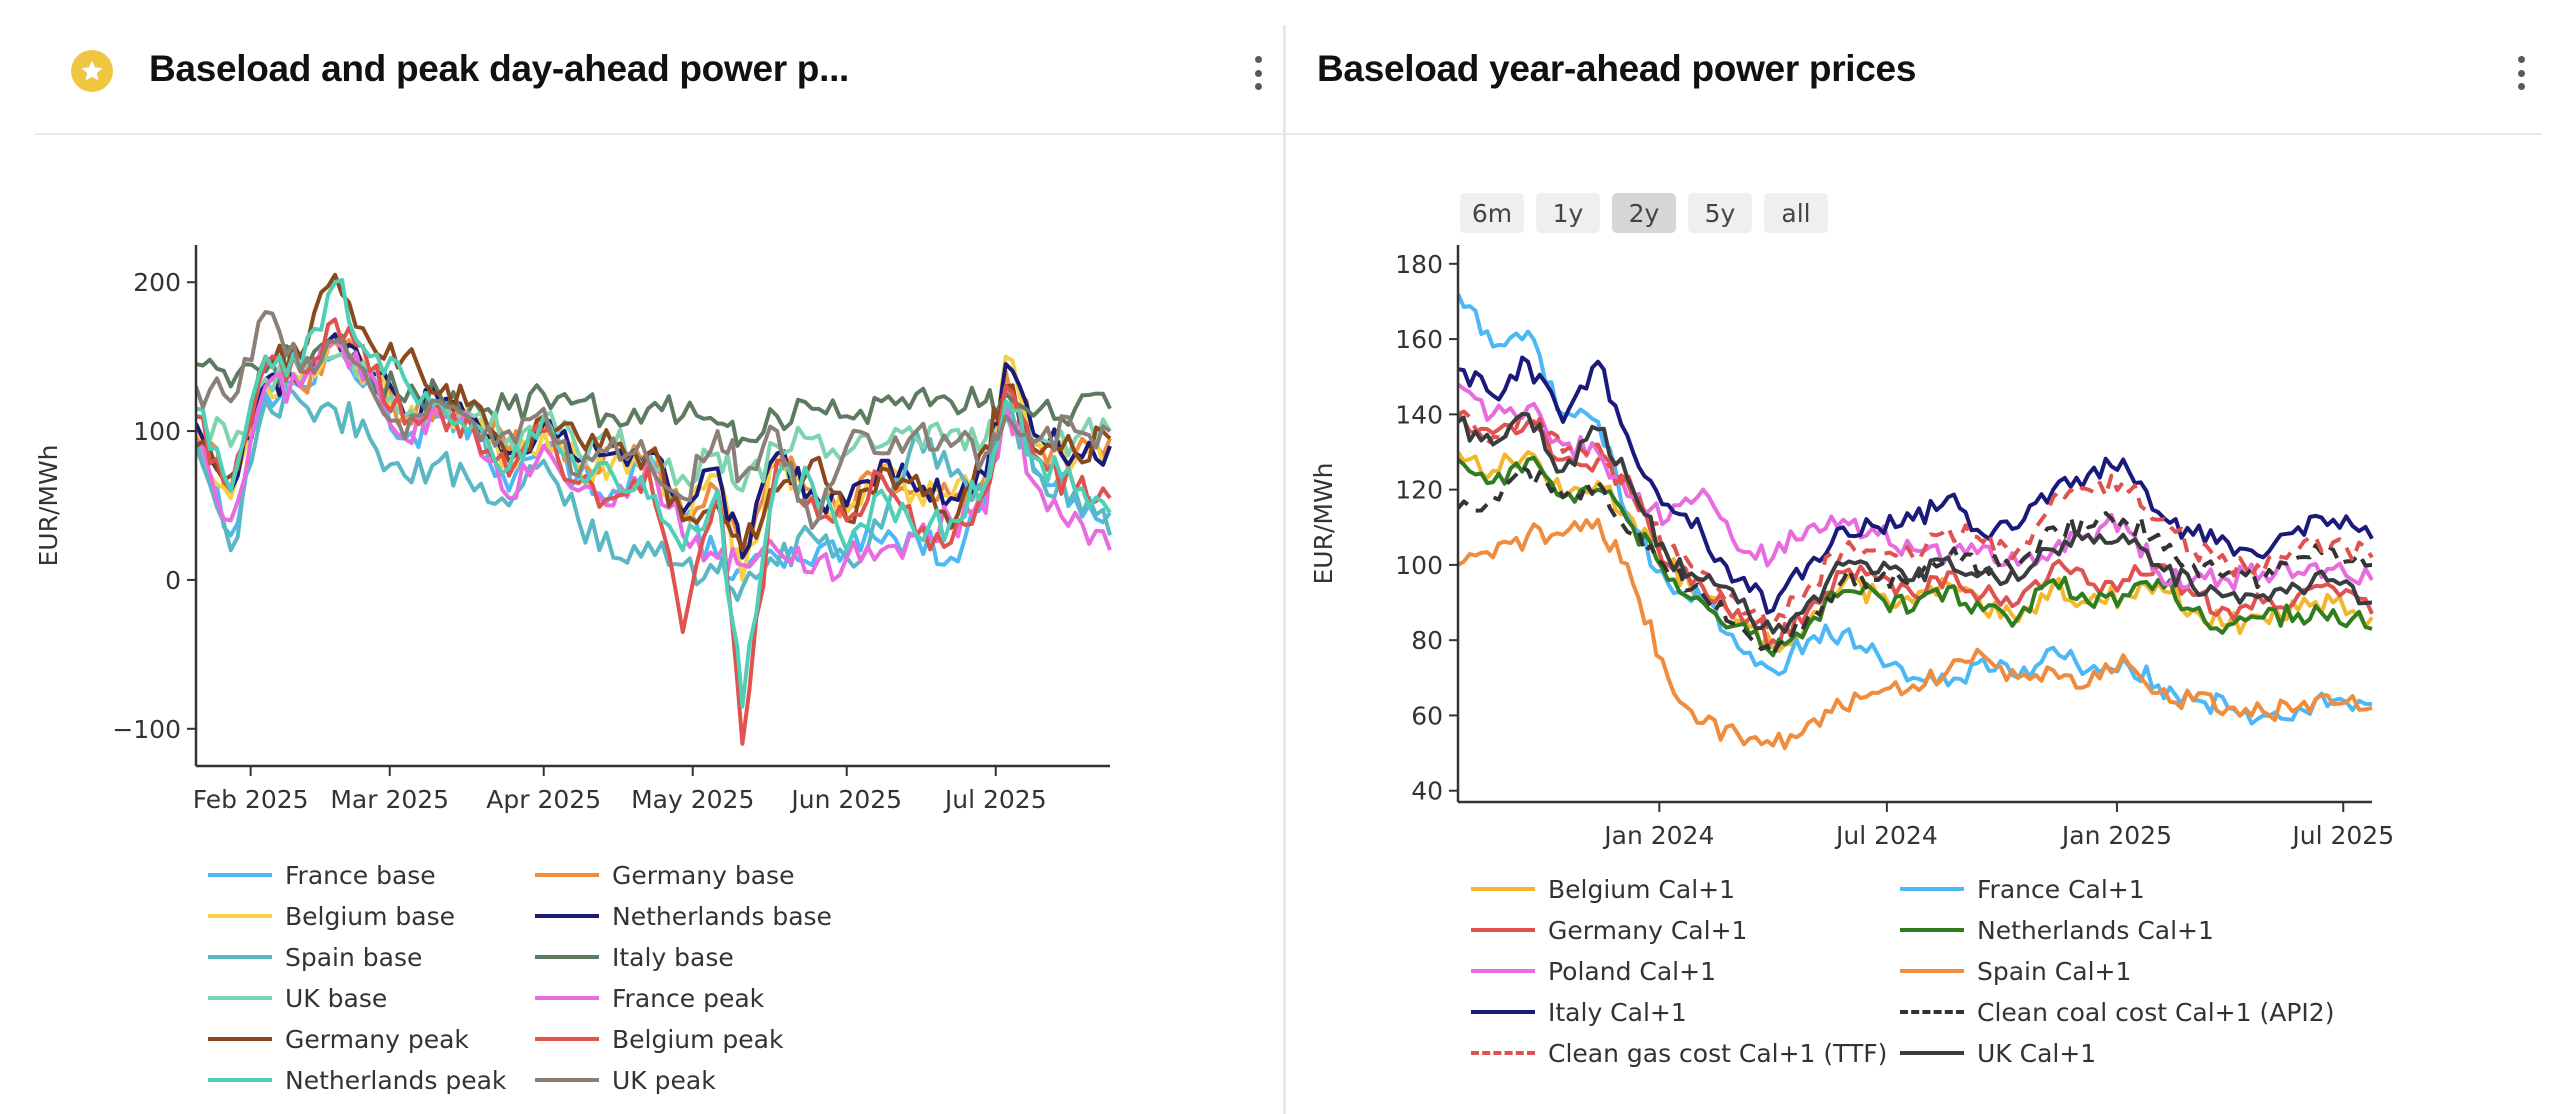 The height and width of the screenshot is (1114, 2560). I want to click on legend-item-belgium-cal-1: Belgium Cal+1, so click(1603, 889).